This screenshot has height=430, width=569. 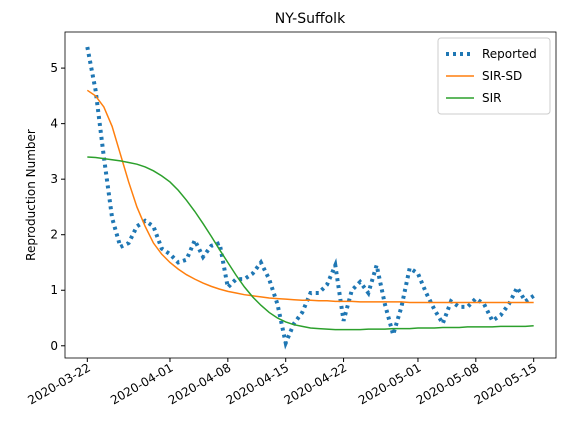 I want to click on x-tick-label: 2020-03-22, so click(x=58, y=383).